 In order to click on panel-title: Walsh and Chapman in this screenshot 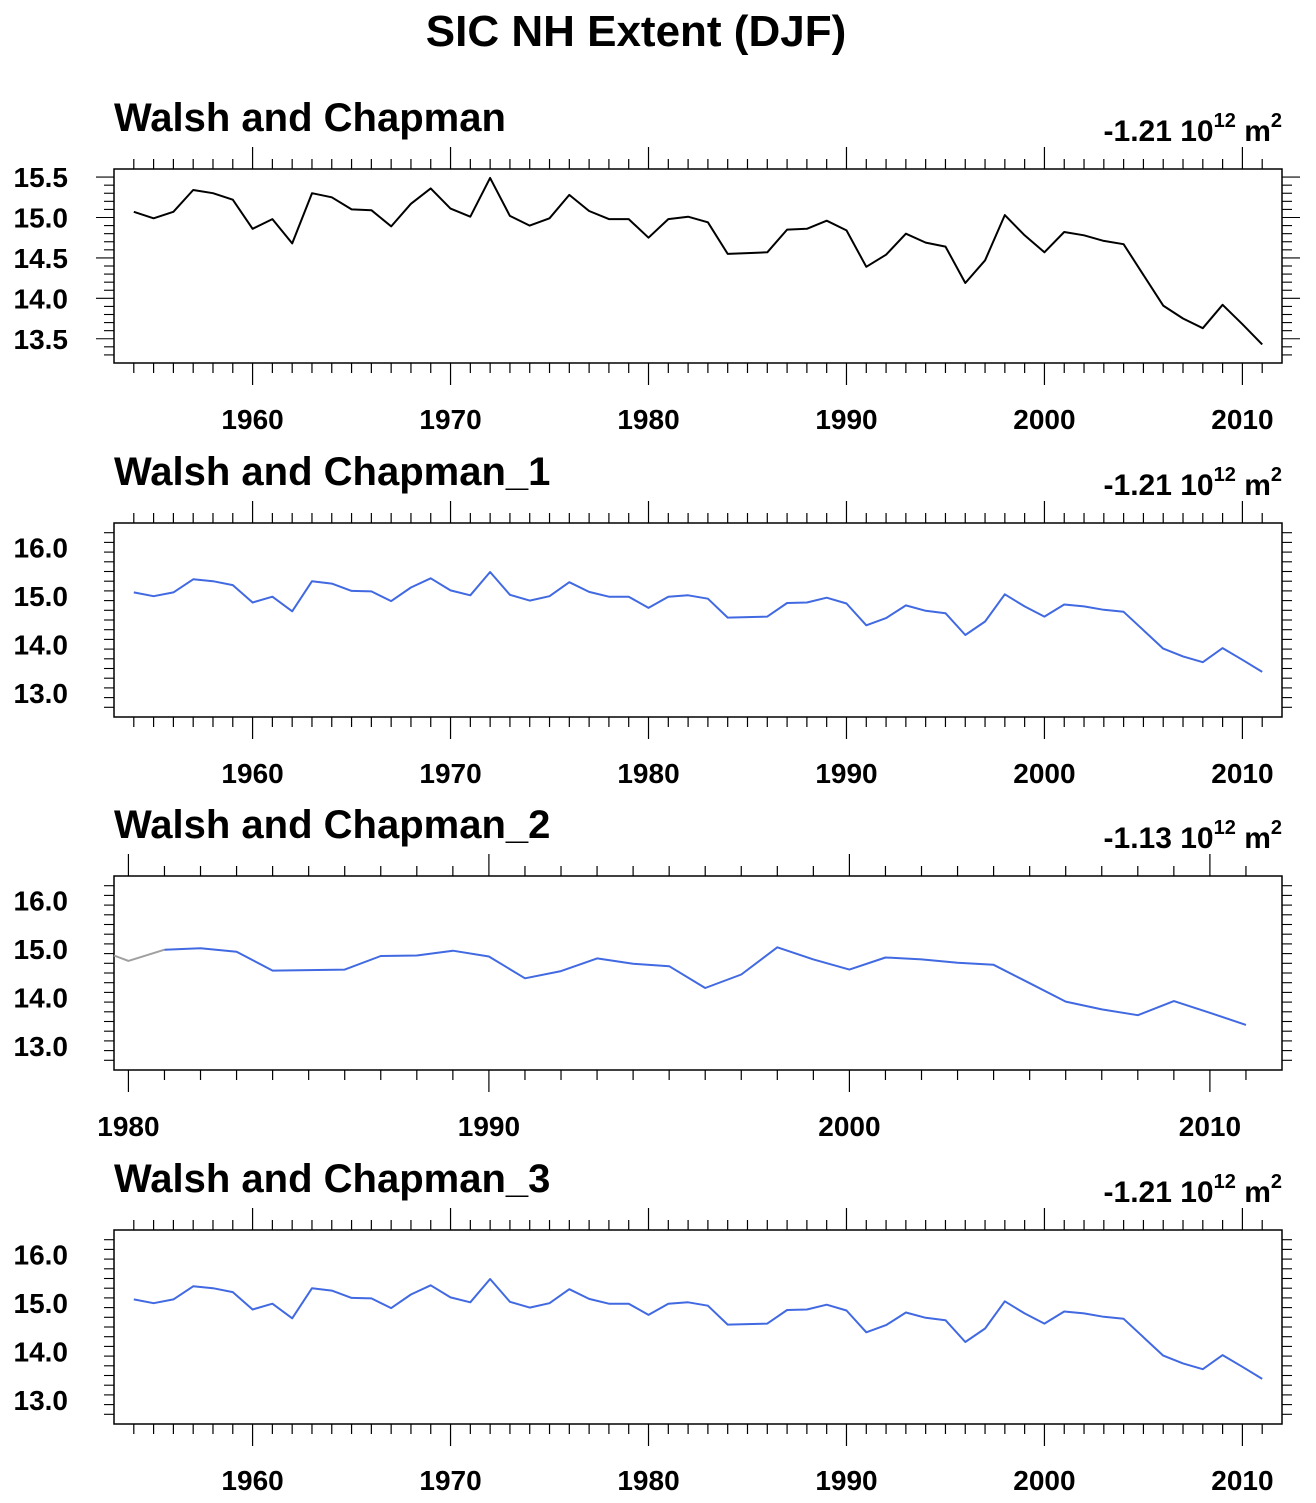, I will do `click(310, 118)`.